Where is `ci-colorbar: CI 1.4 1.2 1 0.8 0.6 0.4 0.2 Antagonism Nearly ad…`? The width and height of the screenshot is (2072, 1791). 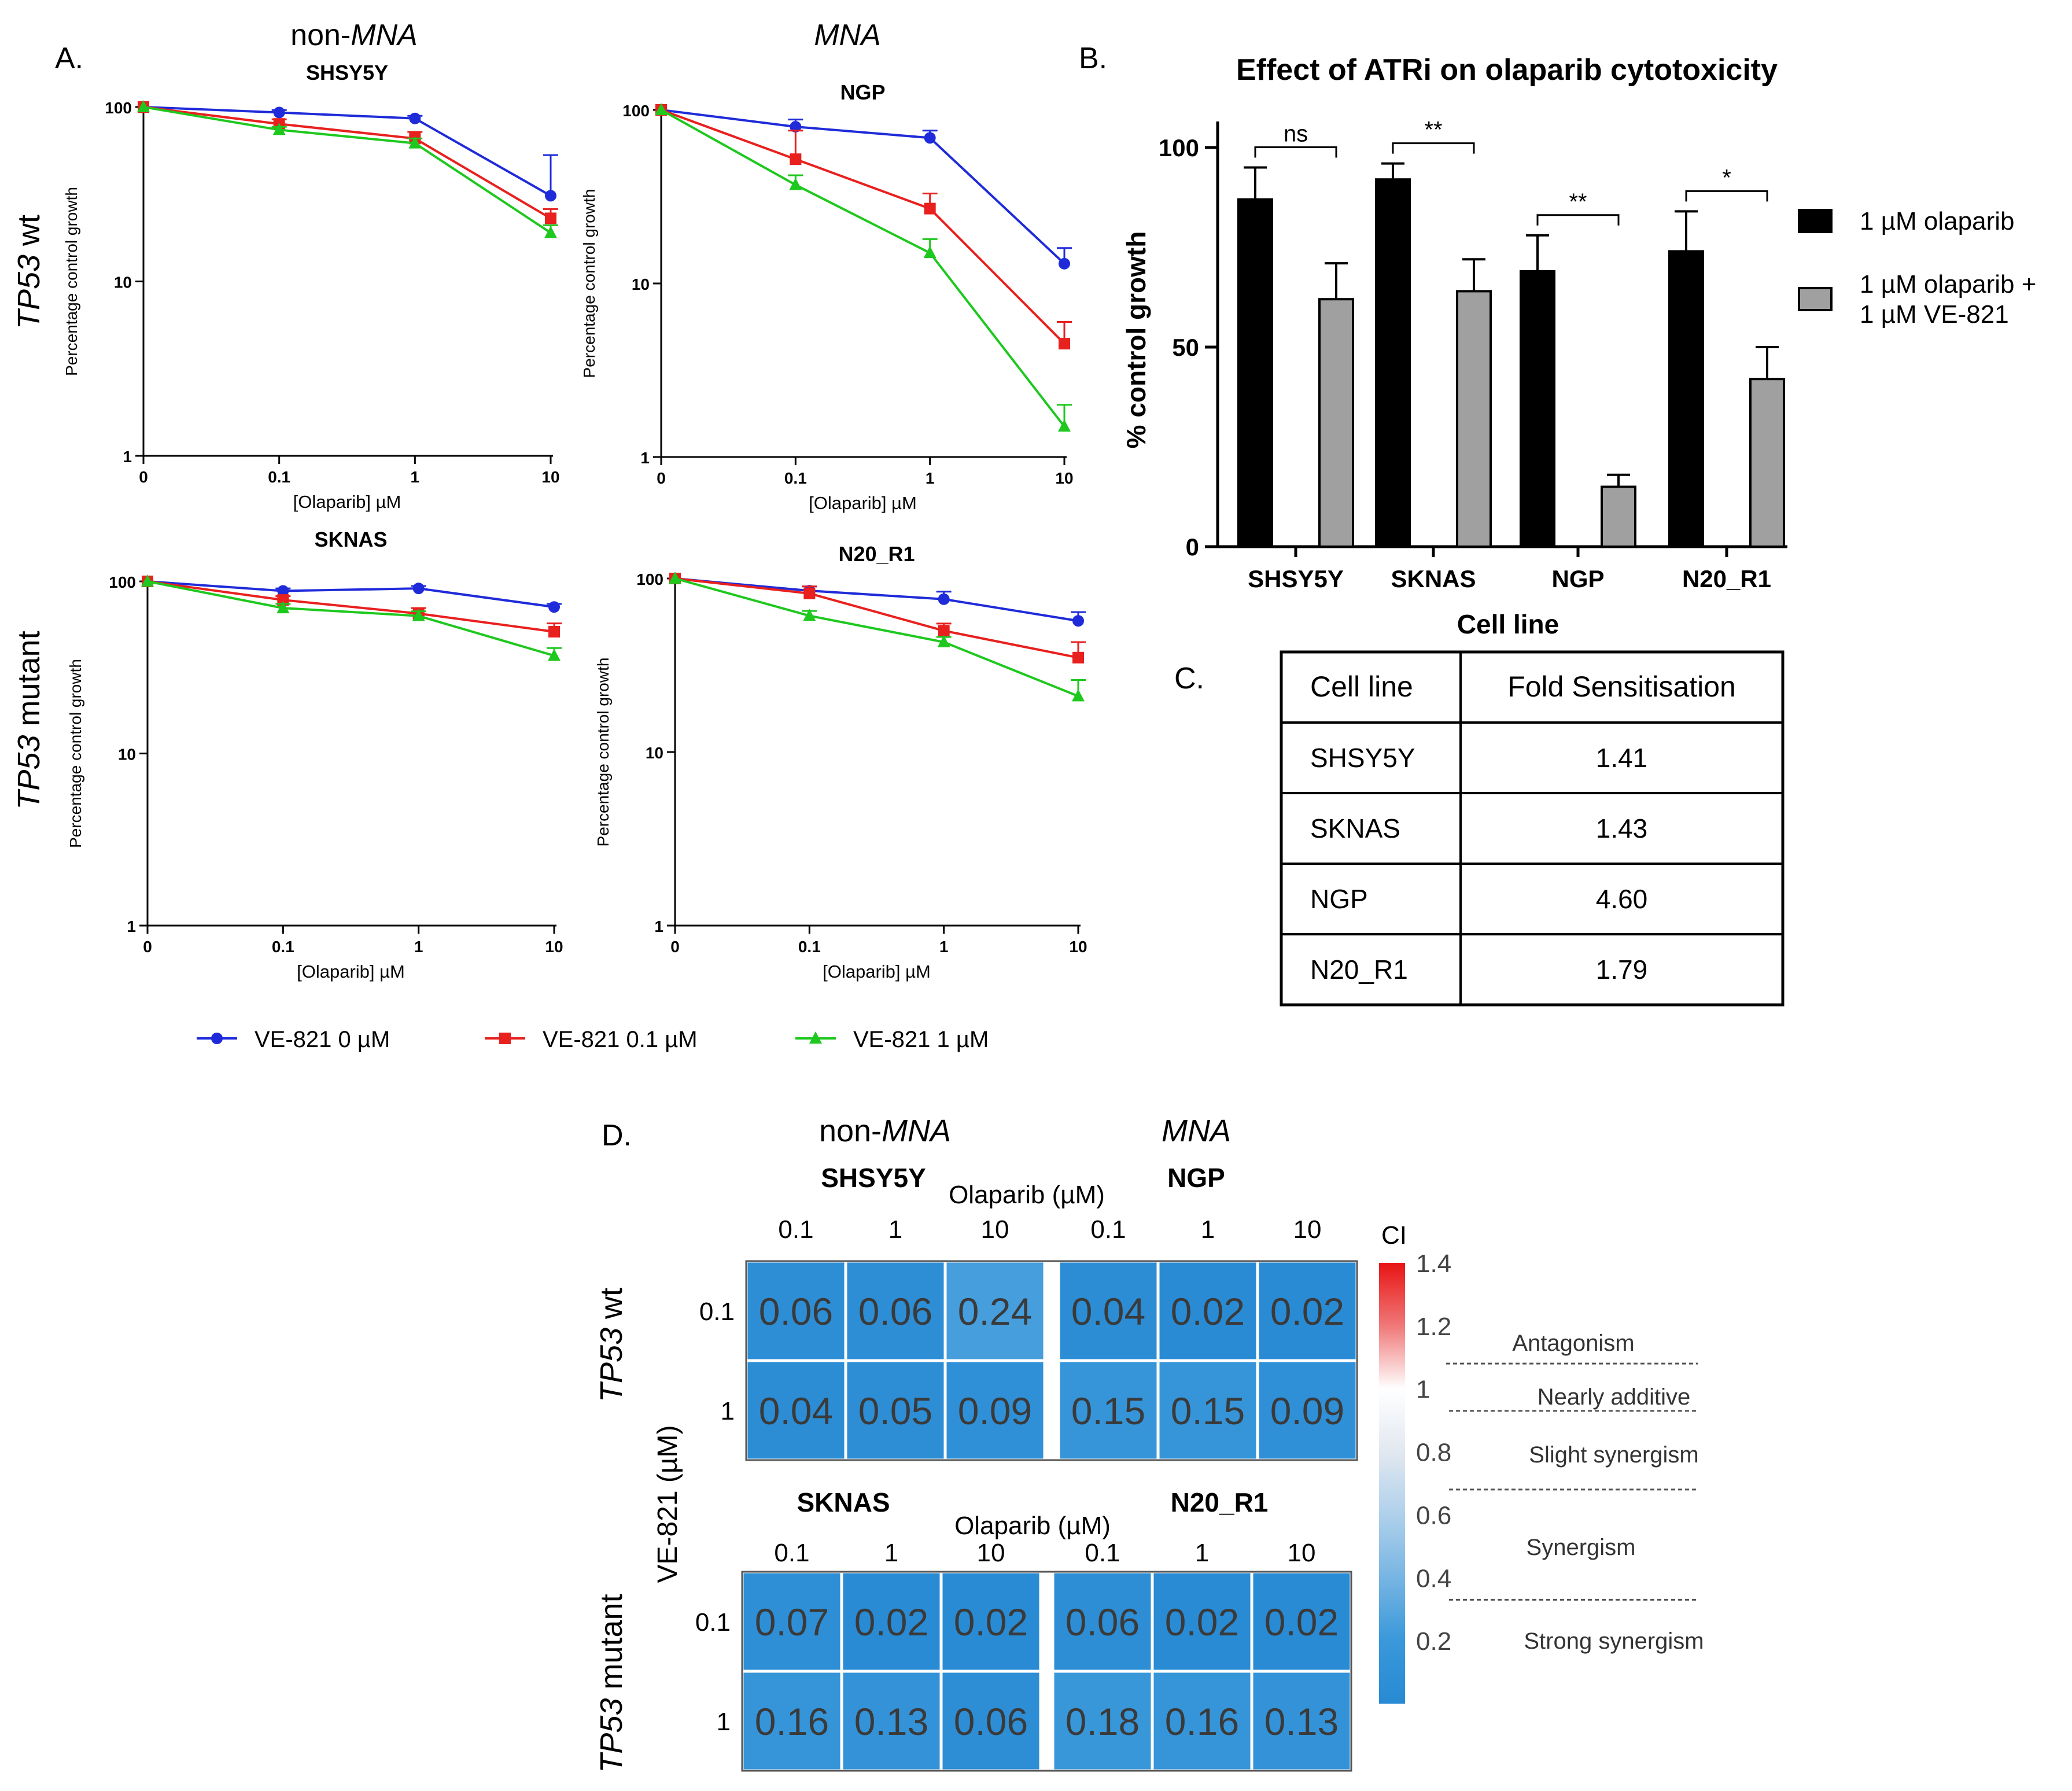
ci-colorbar: CI 1.4 1.2 1 0.8 0.6 0.4 0.2 Antagonism Nearly ad… is located at coordinates (1541, 1462).